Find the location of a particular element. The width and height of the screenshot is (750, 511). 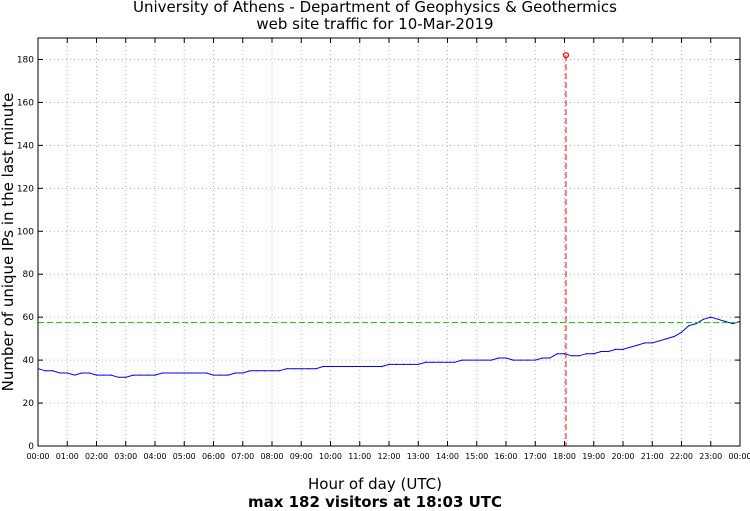

x-tick-label: 17:00 is located at coordinates (535, 456).